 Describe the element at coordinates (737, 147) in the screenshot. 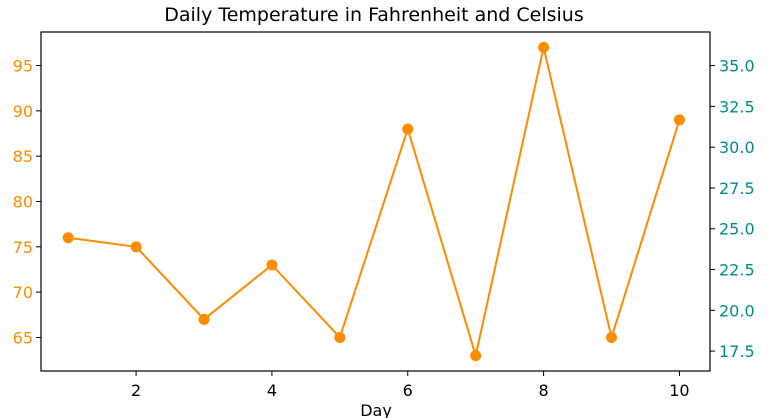

I see `y2-tick-label: 30.0` at that location.